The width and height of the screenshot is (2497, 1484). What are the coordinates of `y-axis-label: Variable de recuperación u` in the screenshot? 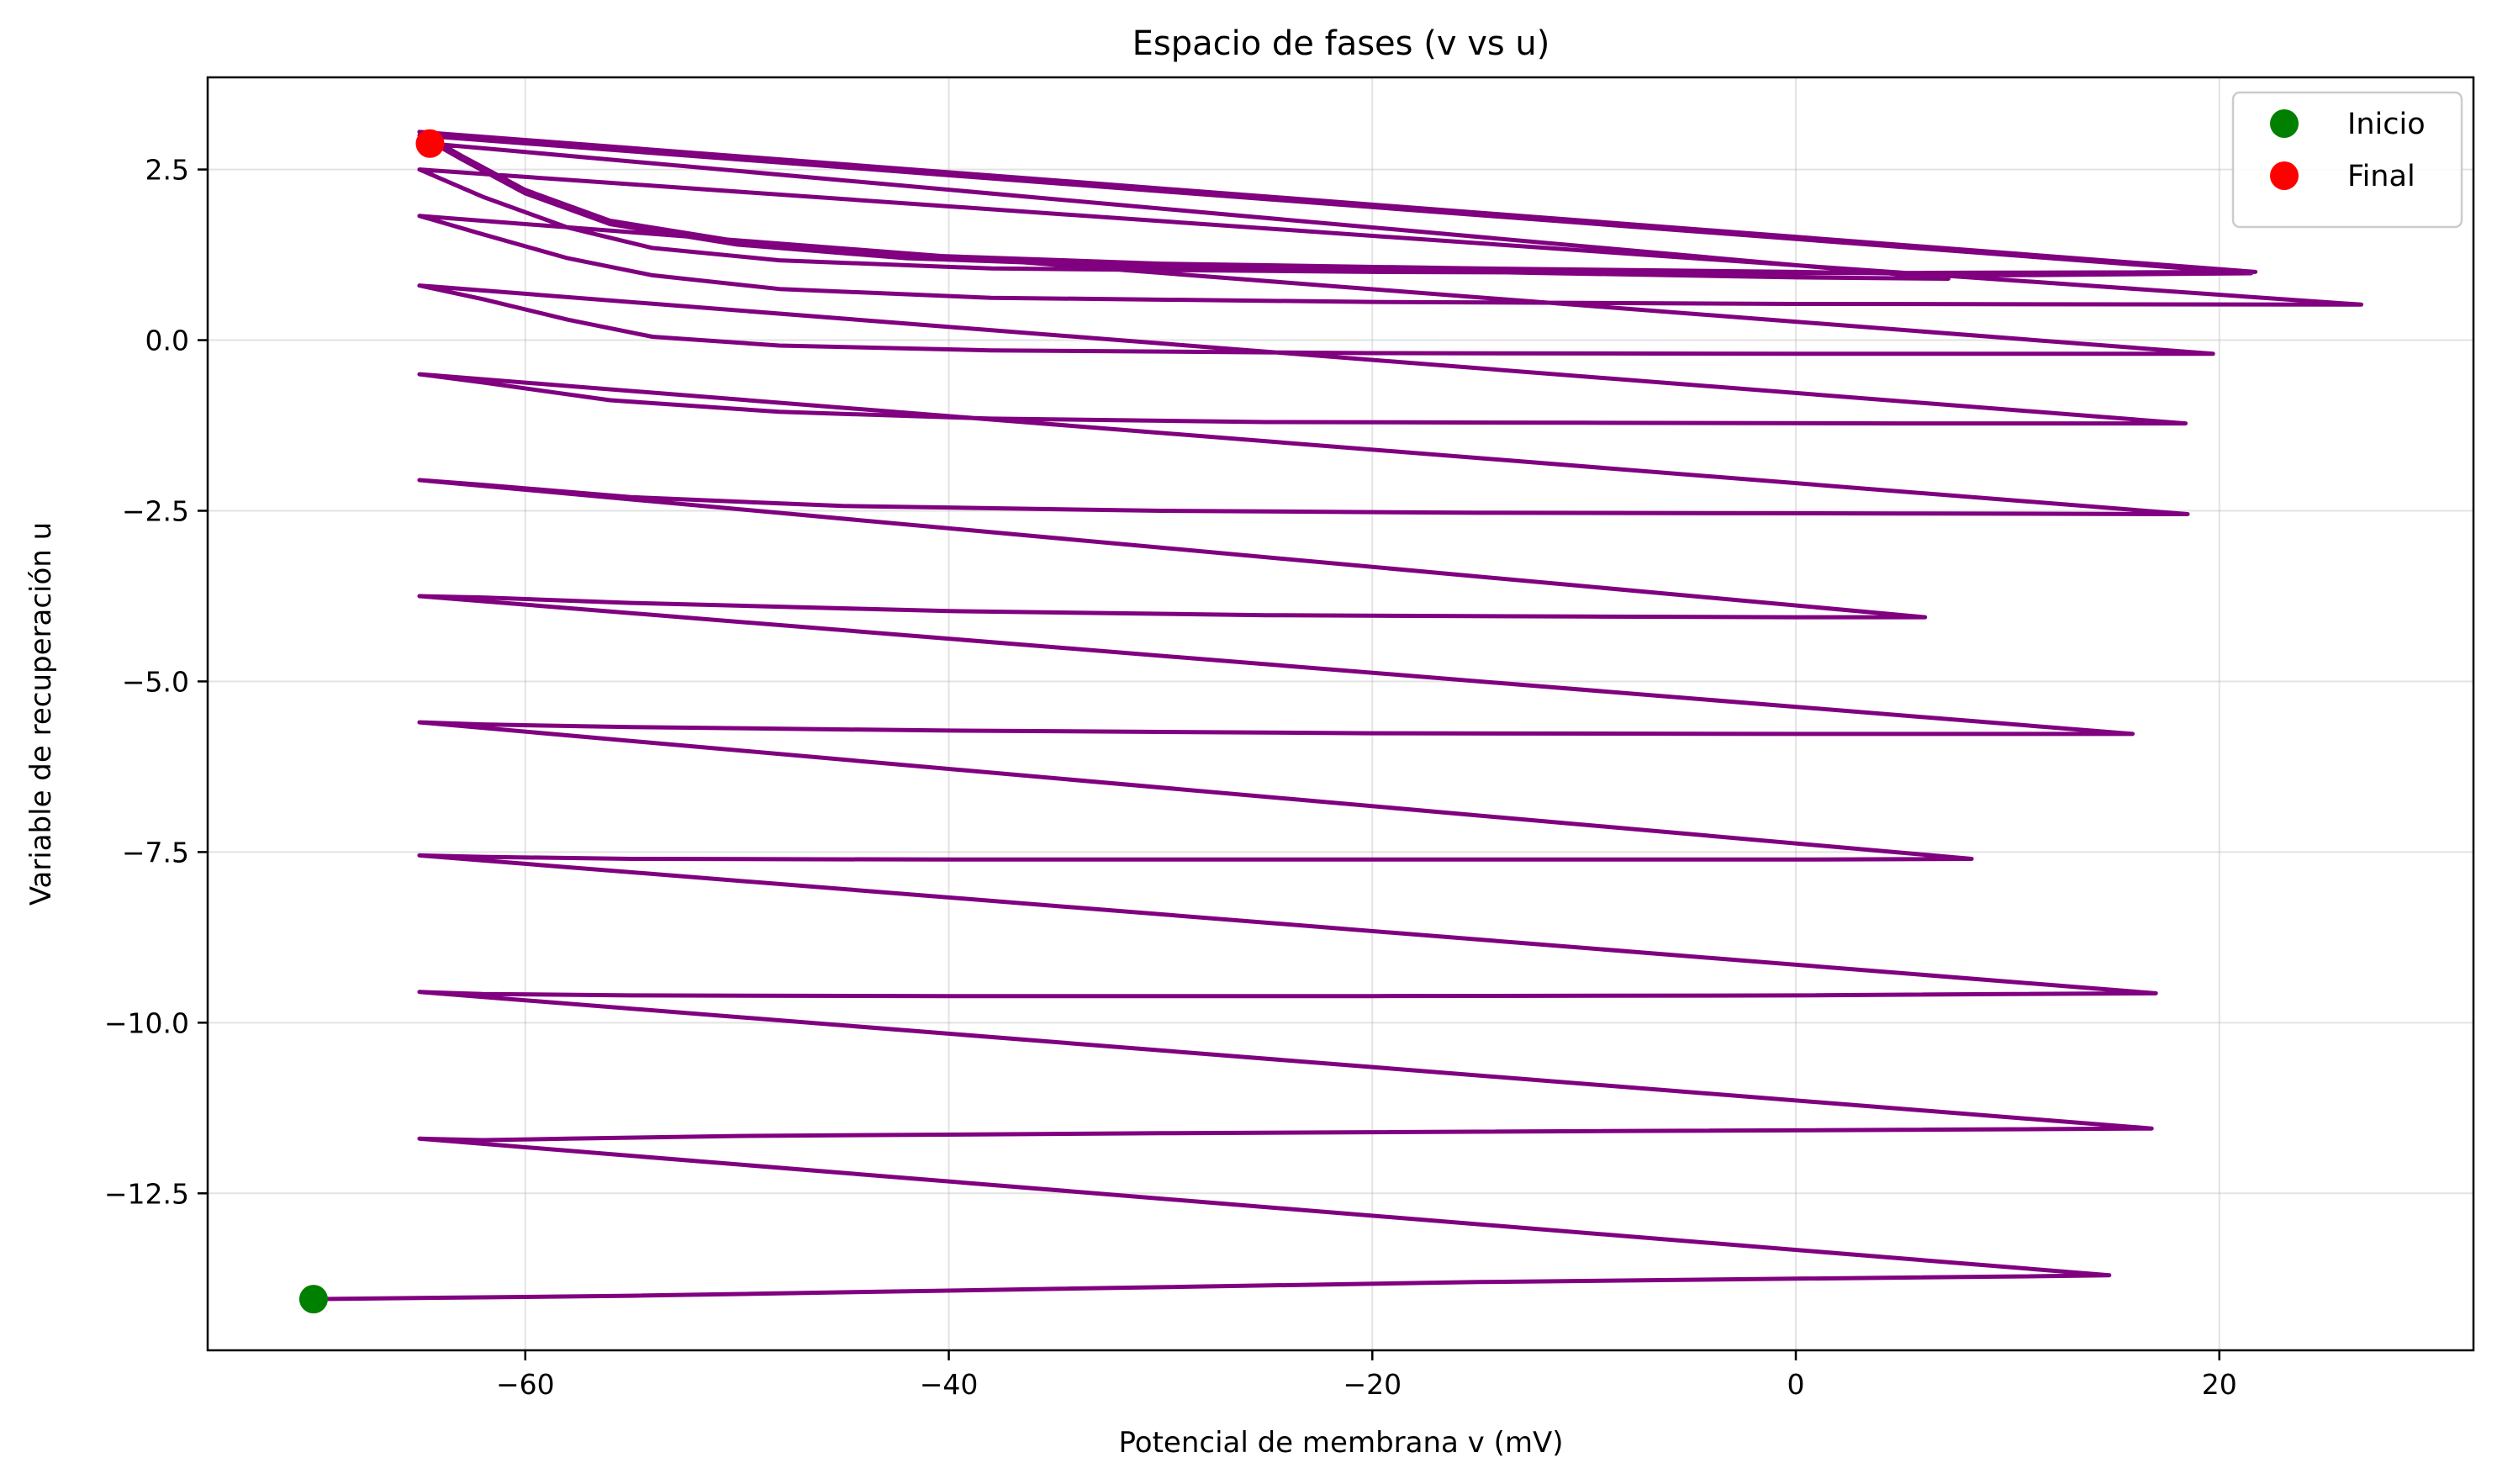 It's located at (41, 714).